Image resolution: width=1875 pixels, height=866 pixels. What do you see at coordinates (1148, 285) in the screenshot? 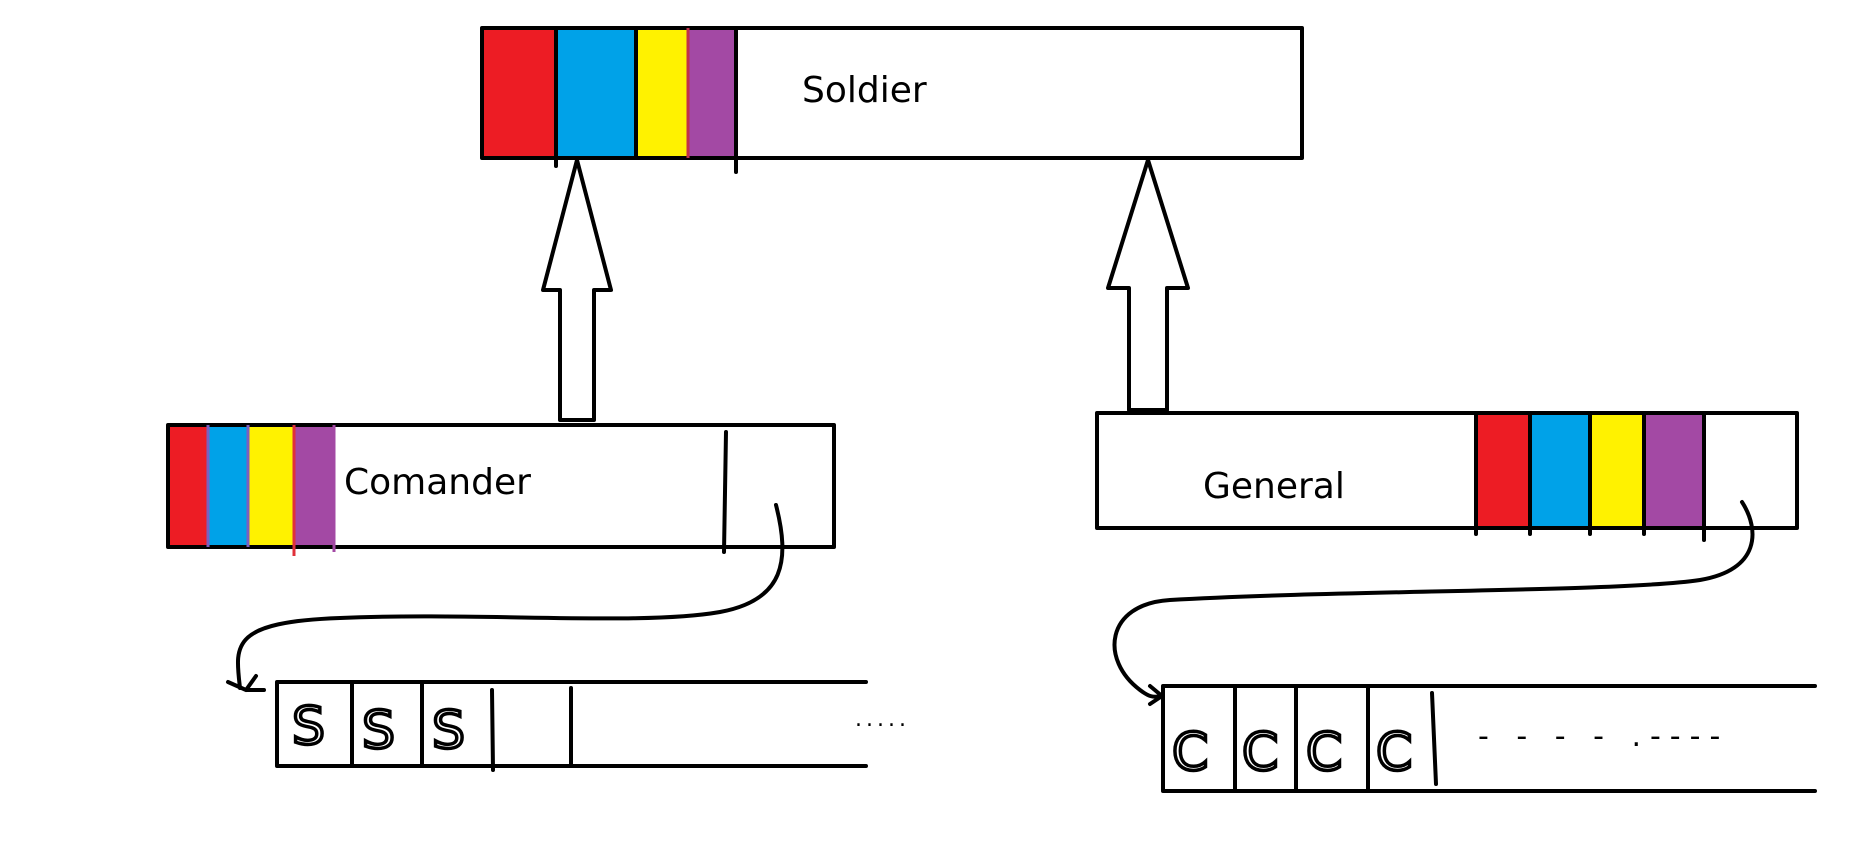
I see `inheritance-arrow-general` at bounding box center [1148, 285].